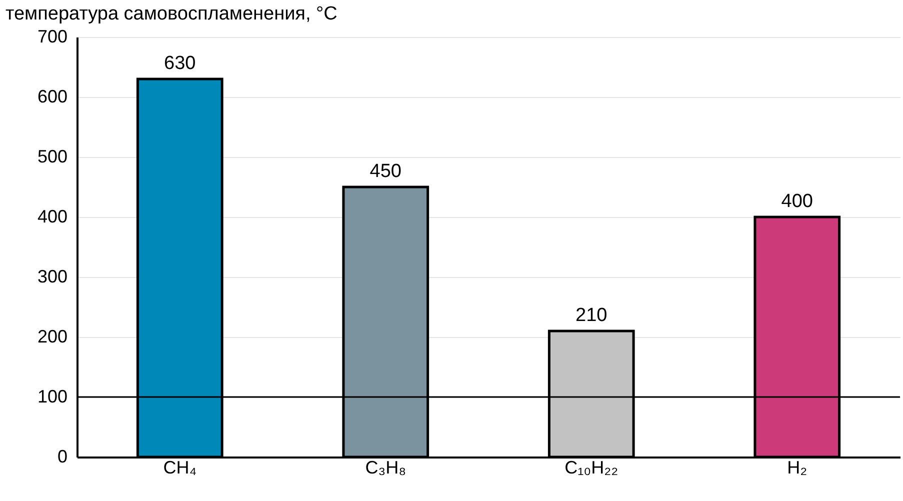 The width and height of the screenshot is (903, 501). I want to click on data-label: 450, so click(386, 171).